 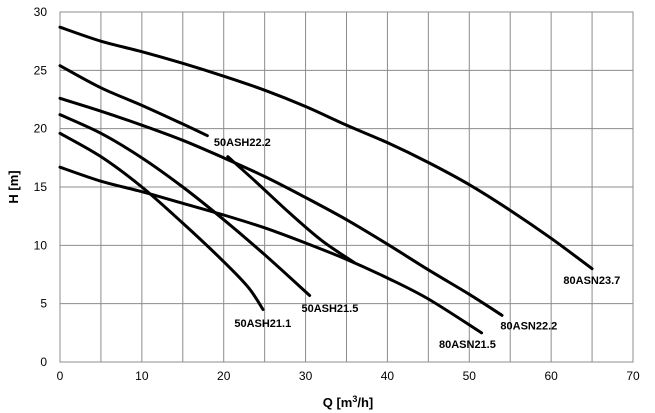 What do you see at coordinates (306, 376) in the screenshot?
I see `x-tick-label: 30` at bounding box center [306, 376].